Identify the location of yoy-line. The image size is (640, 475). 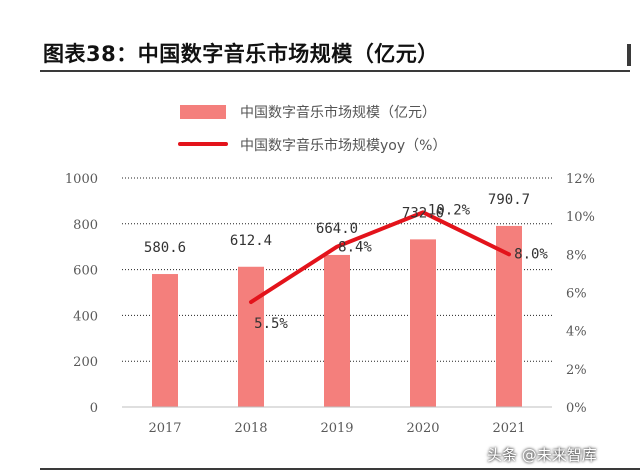
(380, 257).